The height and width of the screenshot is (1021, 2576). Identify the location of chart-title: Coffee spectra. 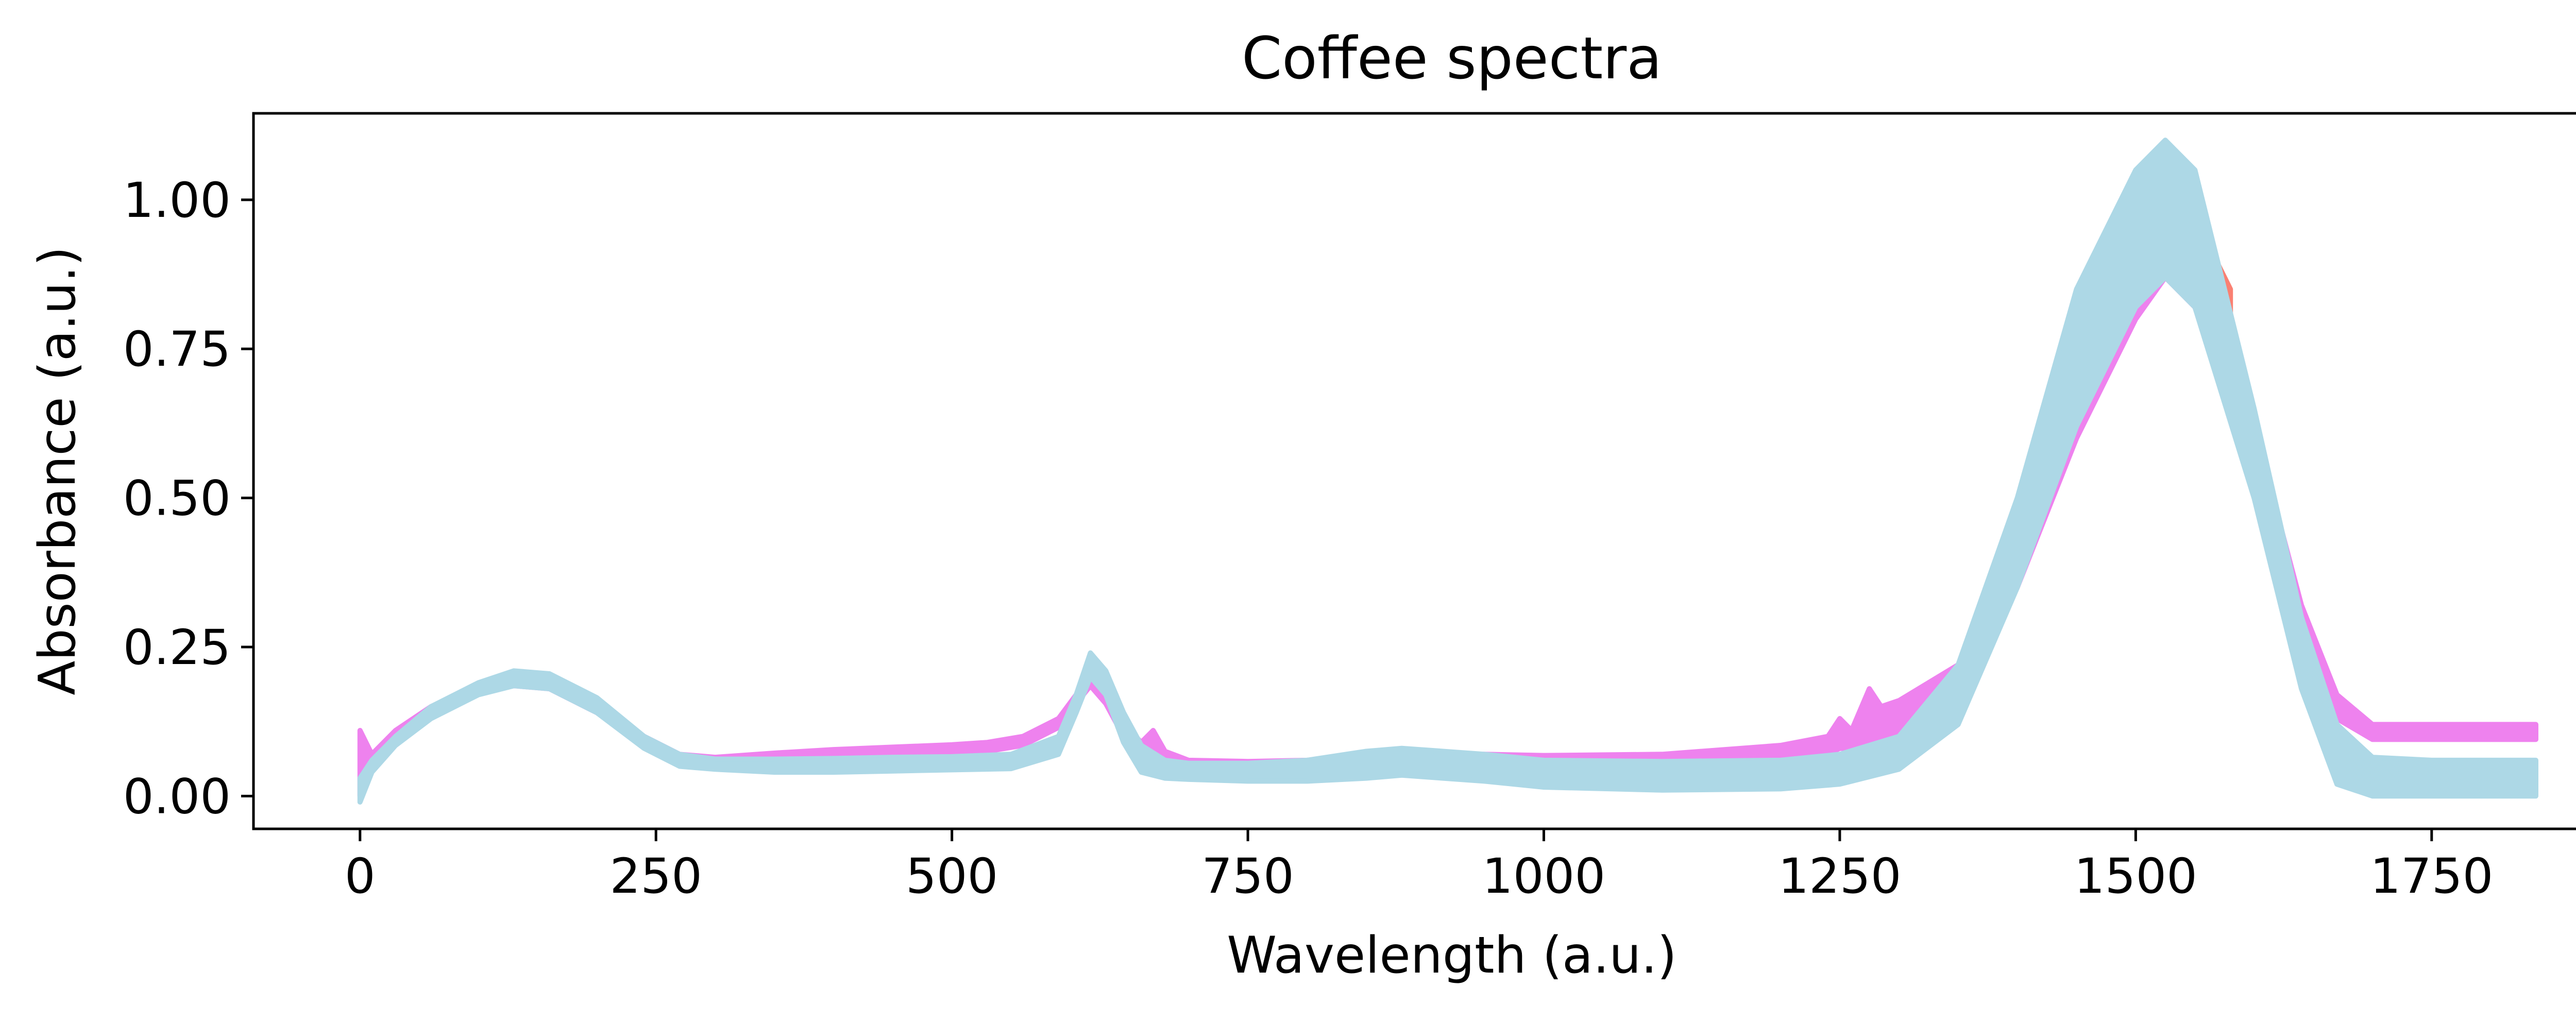
(1452, 58).